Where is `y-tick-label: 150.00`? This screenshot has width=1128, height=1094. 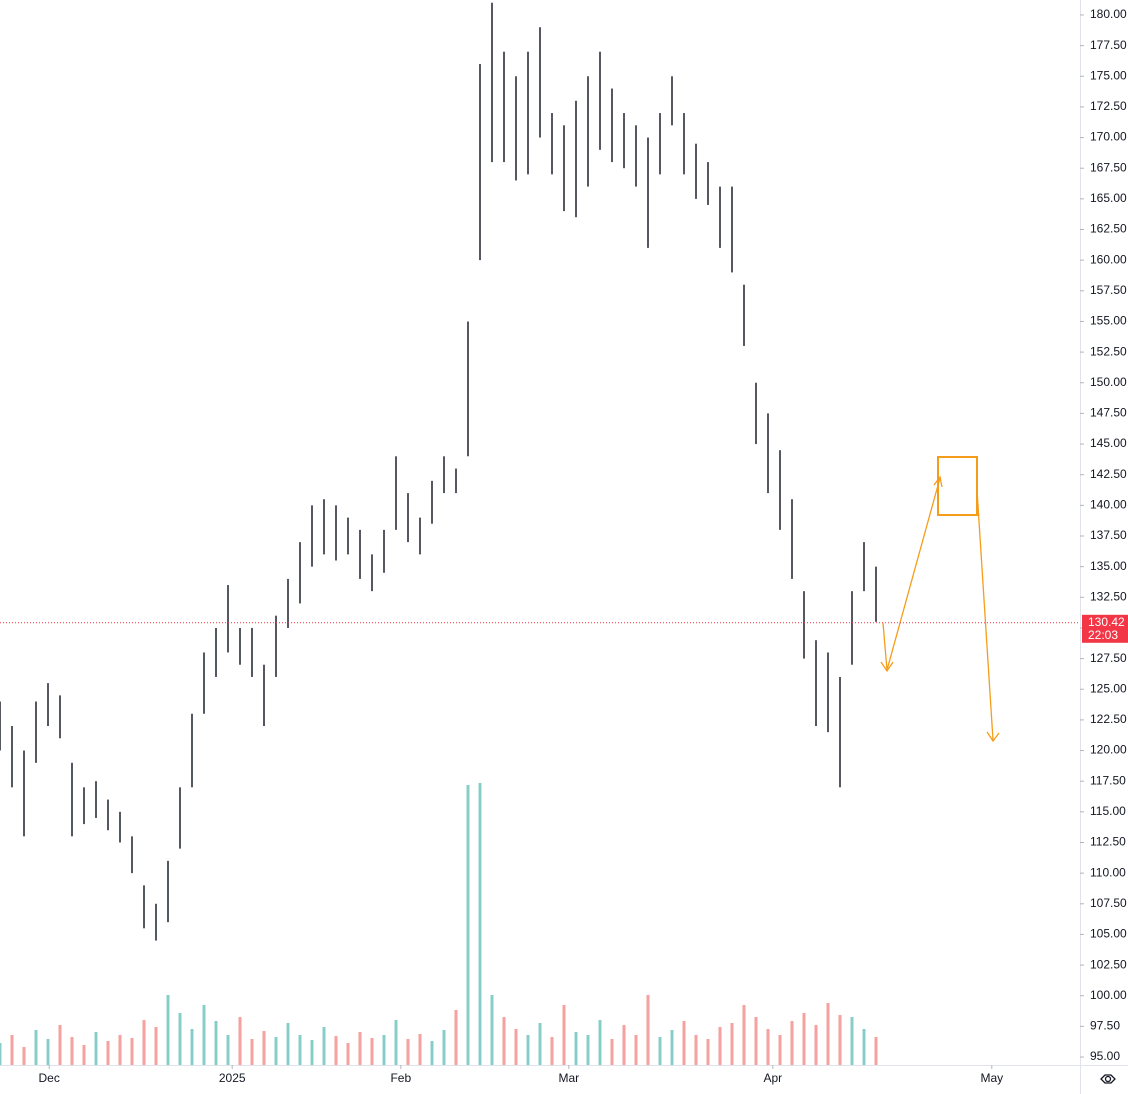
y-tick-label: 150.00 is located at coordinates (1108, 382).